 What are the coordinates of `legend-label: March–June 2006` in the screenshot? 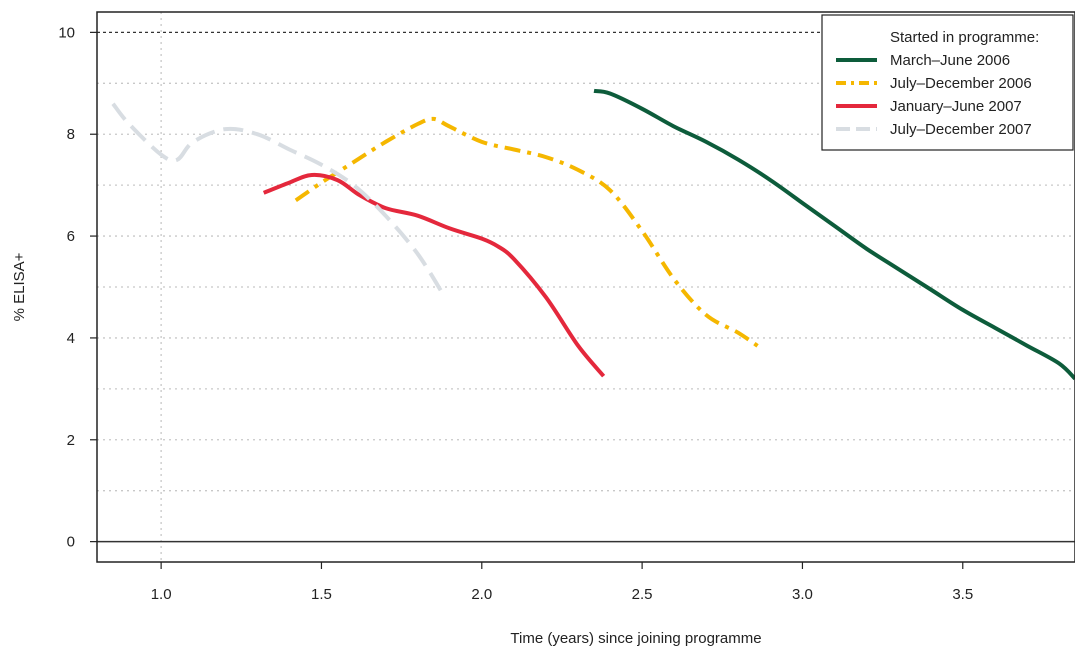 It's located at (950, 60).